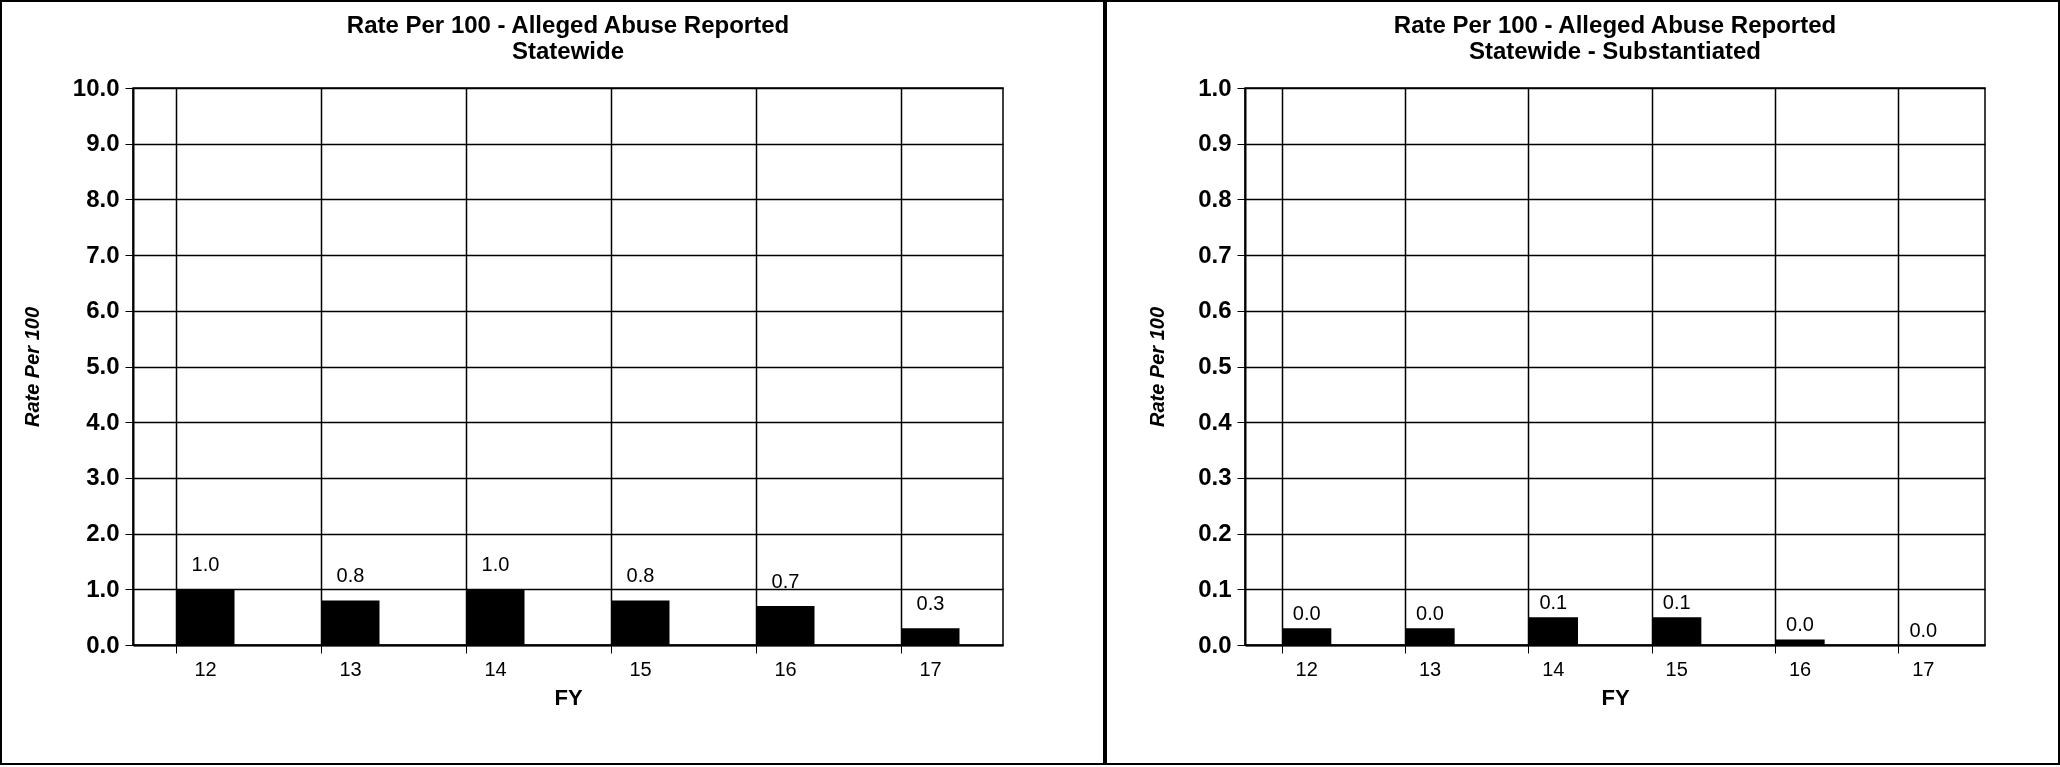 This screenshot has width=2060, height=767. What do you see at coordinates (103, 421) in the screenshot?
I see `y-tick-label: 4.0` at bounding box center [103, 421].